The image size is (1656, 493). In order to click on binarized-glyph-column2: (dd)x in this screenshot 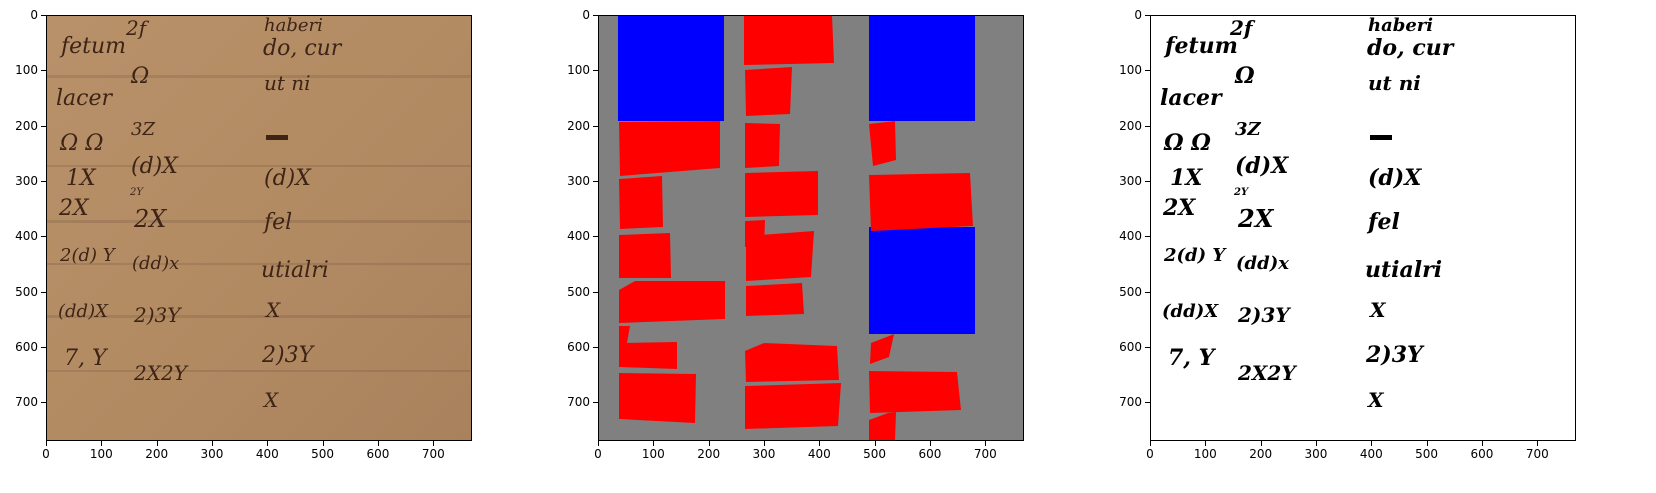, I will do `click(1262, 263)`.